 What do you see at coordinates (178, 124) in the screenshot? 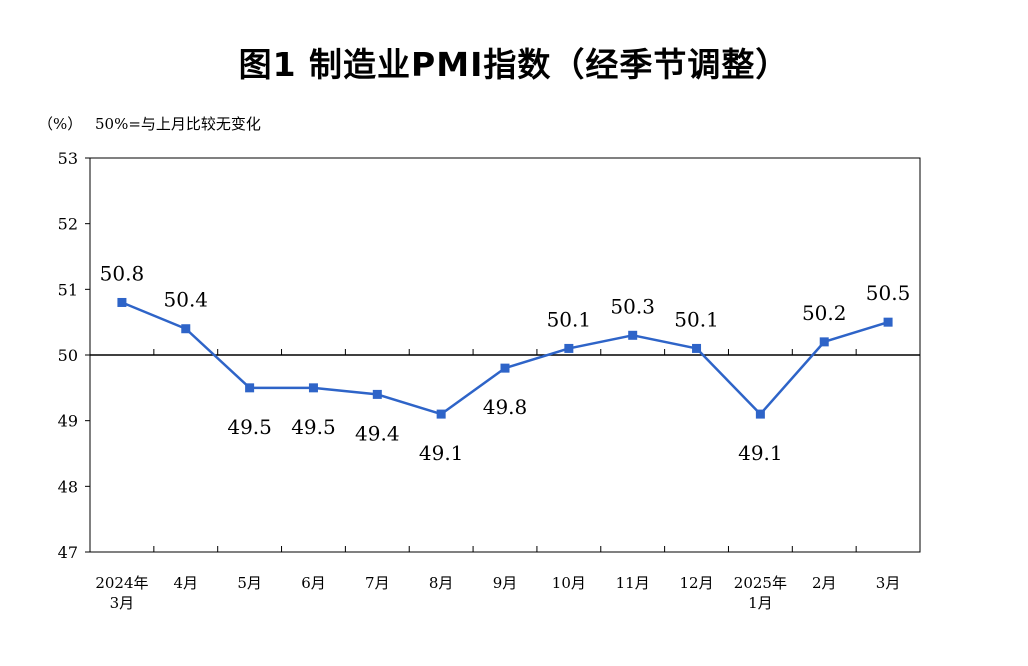
I see `reference-note: 50%=与上月比较无变化` at bounding box center [178, 124].